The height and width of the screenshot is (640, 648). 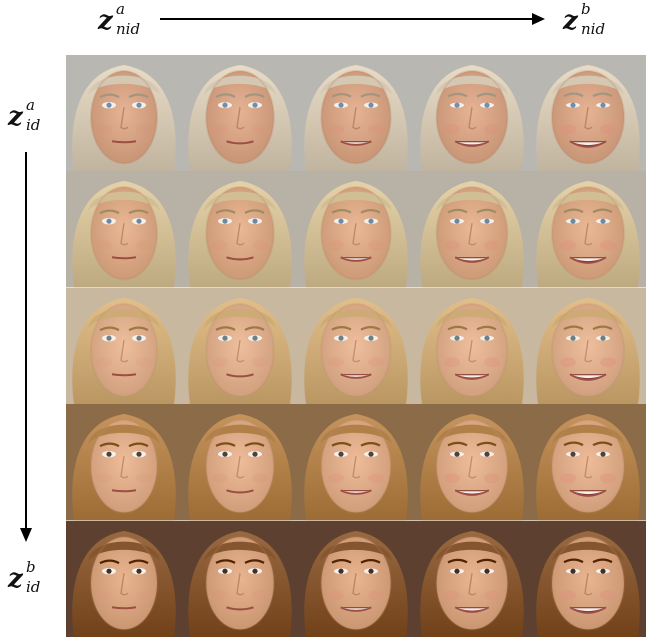 What do you see at coordinates (584, 19) in the screenshot?
I see `label-z-nid-b: z b nid` at bounding box center [584, 19].